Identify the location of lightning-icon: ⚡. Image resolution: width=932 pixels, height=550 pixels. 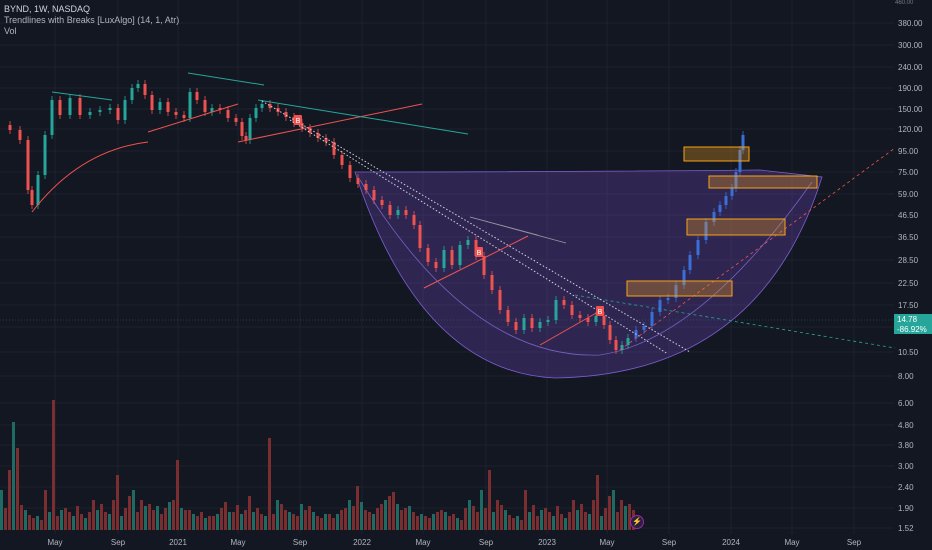
(637, 522).